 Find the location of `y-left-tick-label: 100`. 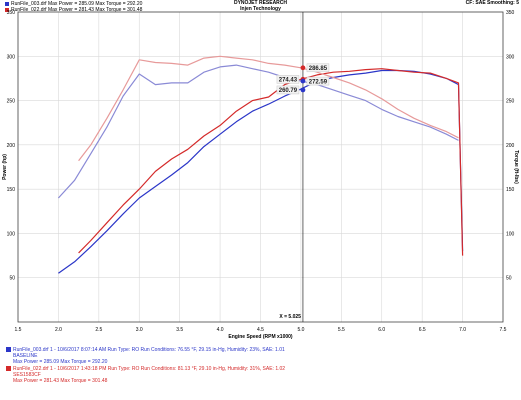

y-left-tick-label: 100 is located at coordinates (11, 234).